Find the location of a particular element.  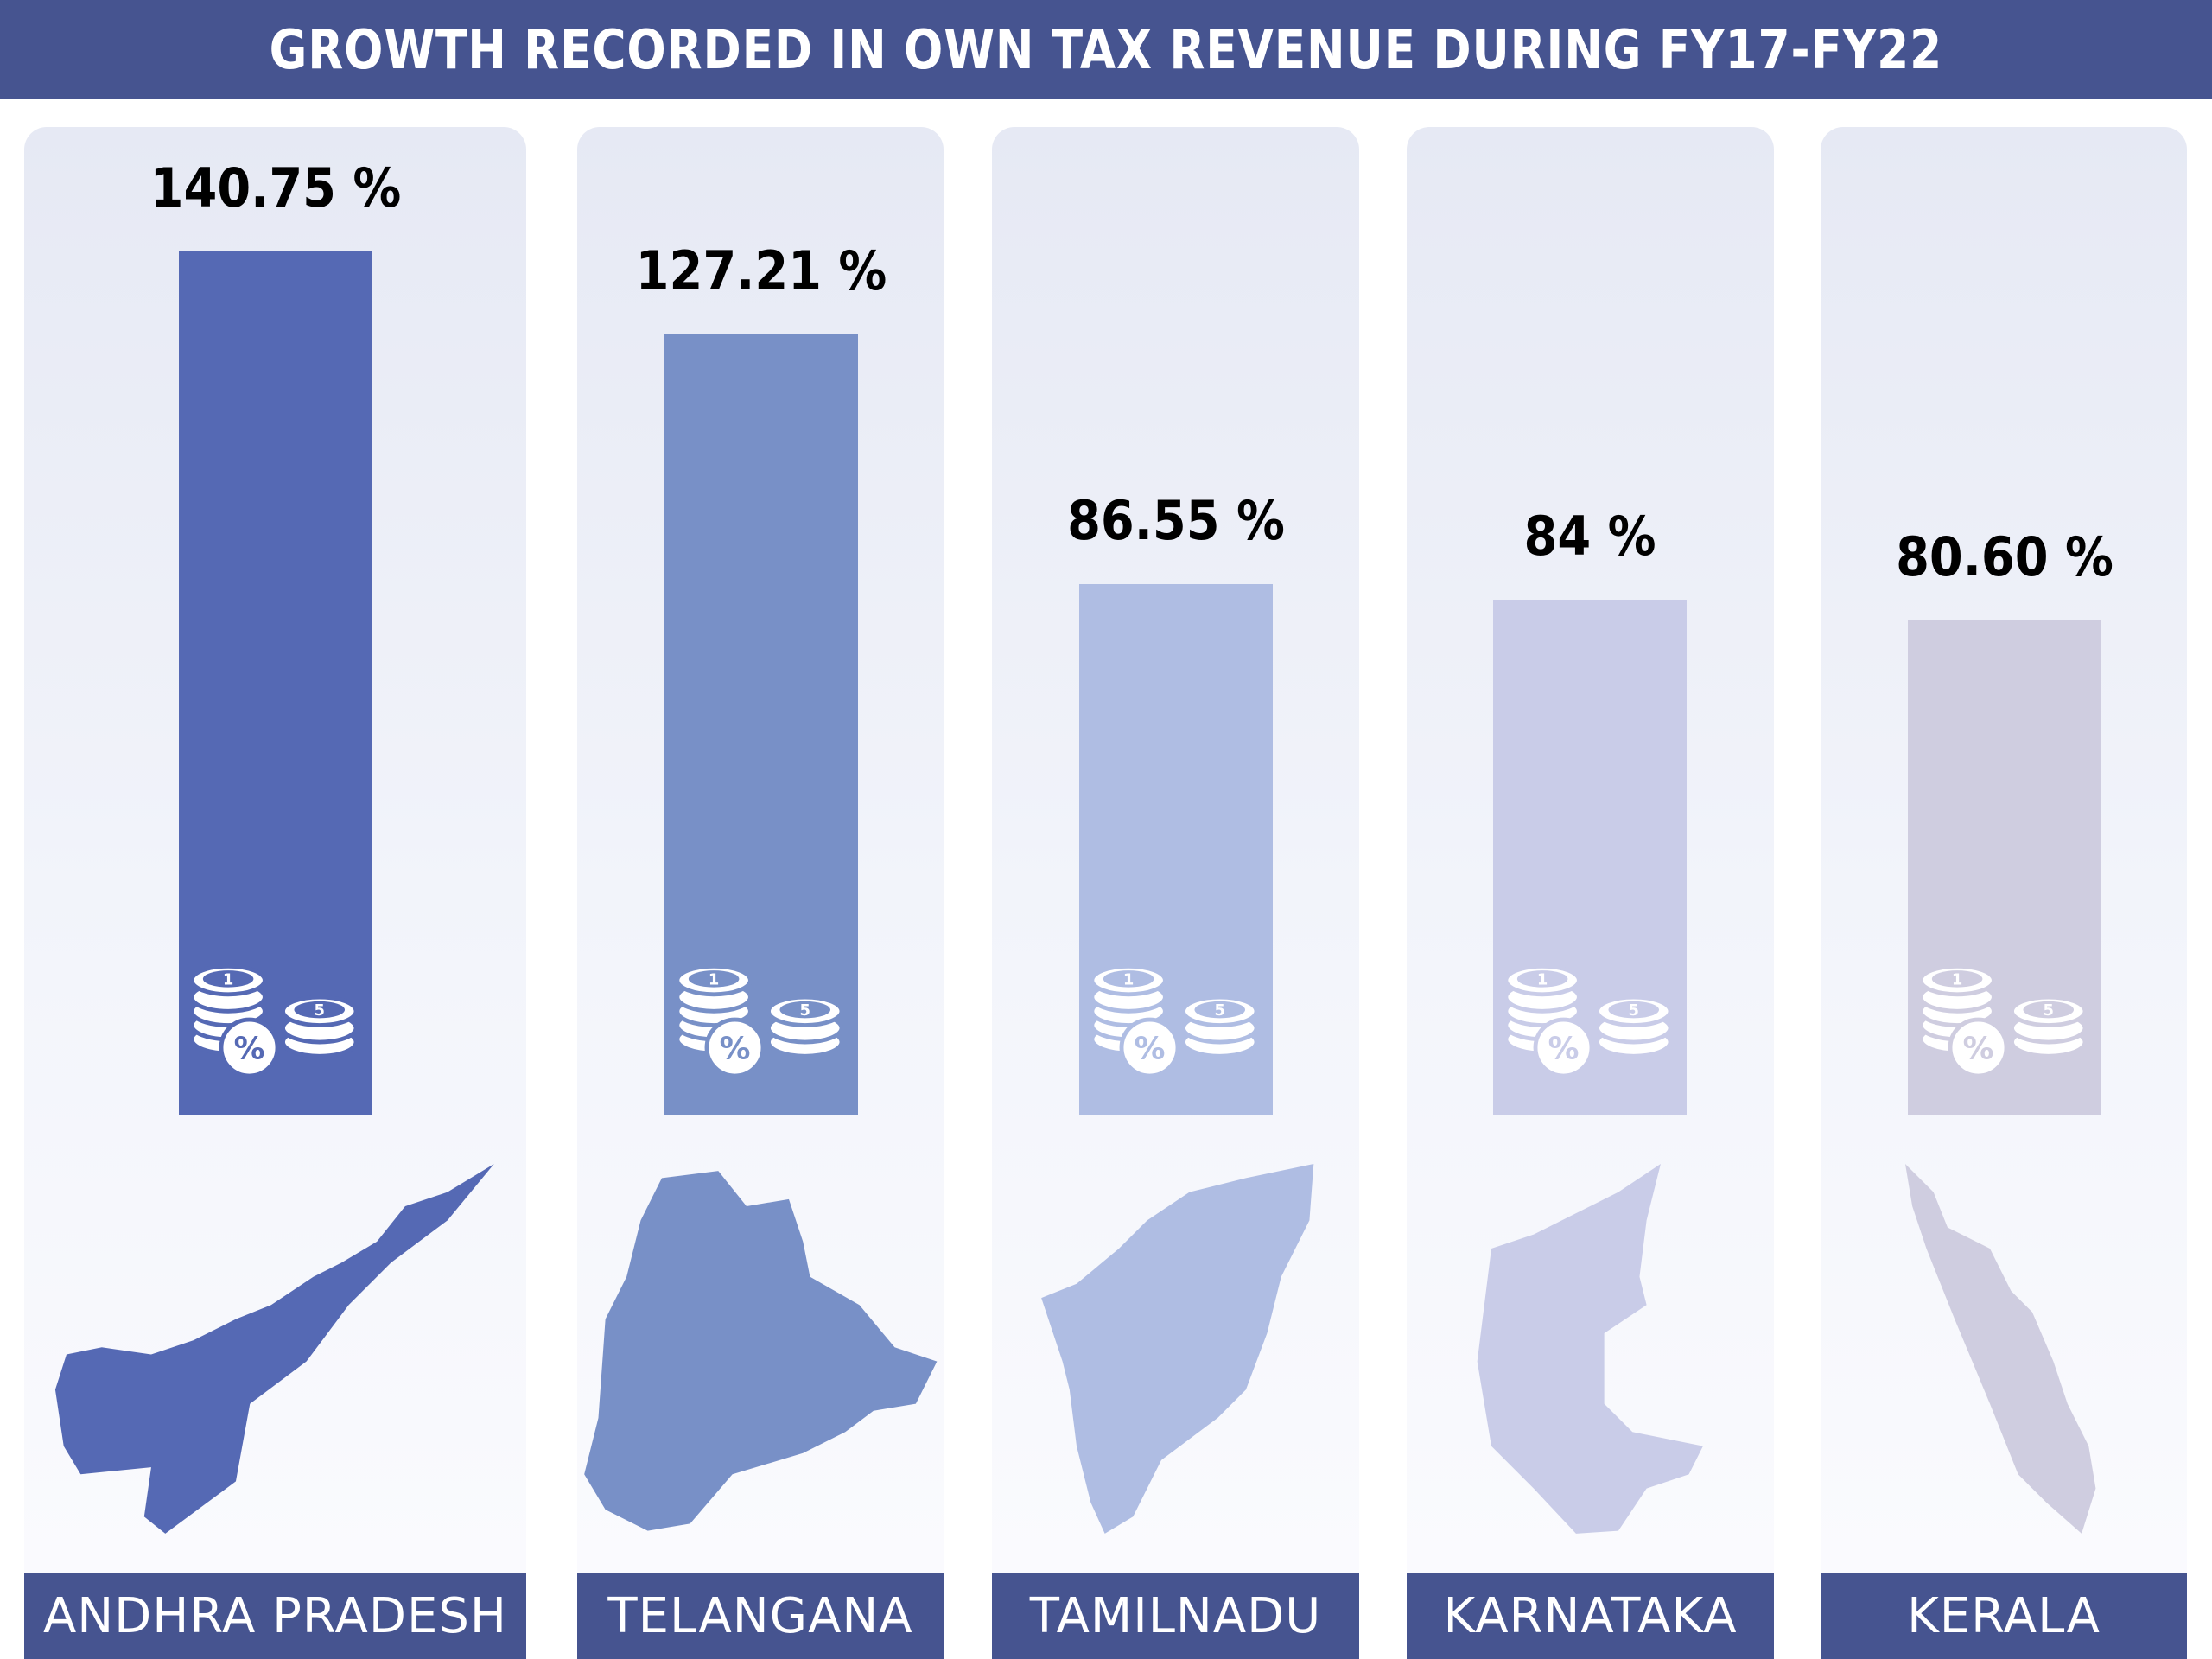

category-label: TAMILNADU is located at coordinates (1175, 1616).